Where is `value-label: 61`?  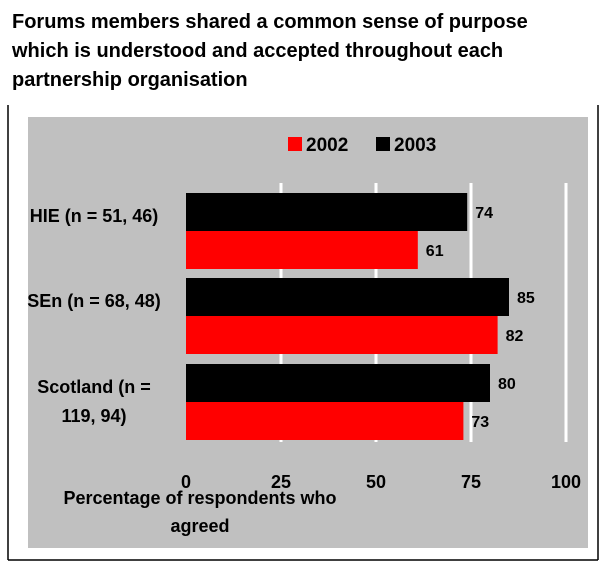
value-label: 61 is located at coordinates (435, 251).